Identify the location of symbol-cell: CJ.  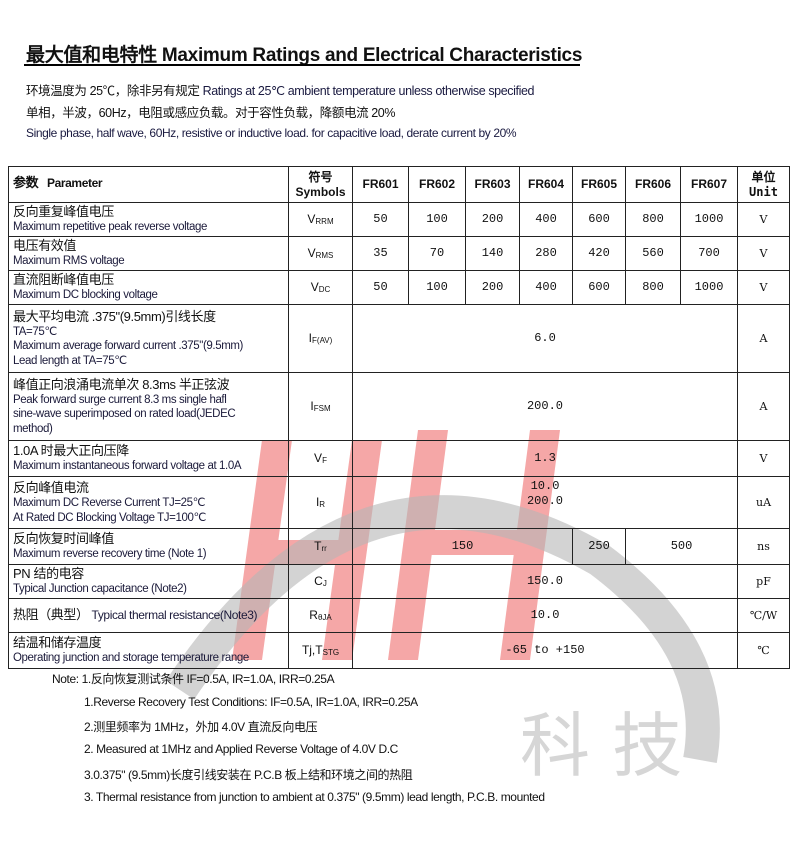
(320, 581).